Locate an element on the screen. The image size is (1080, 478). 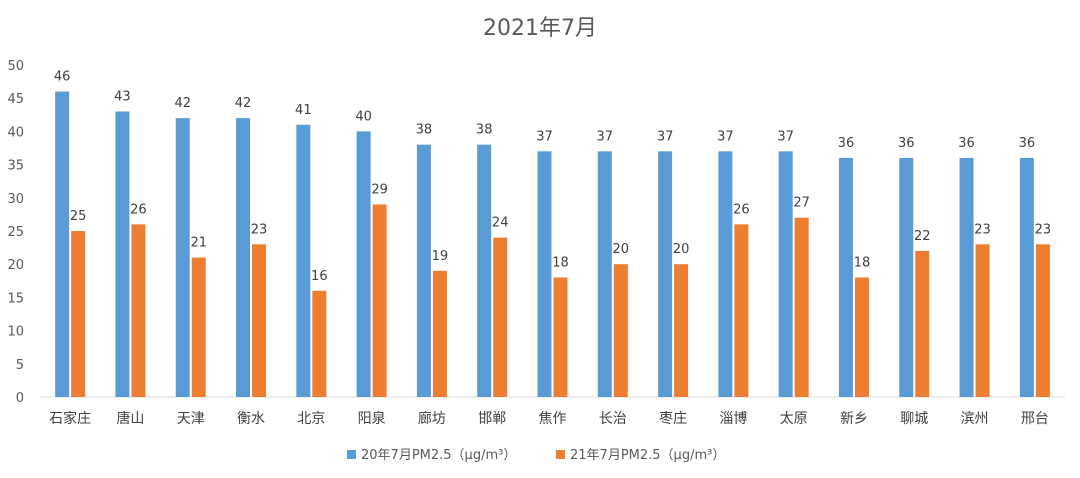
x-tick-label: 滨州 is located at coordinates (975, 419).